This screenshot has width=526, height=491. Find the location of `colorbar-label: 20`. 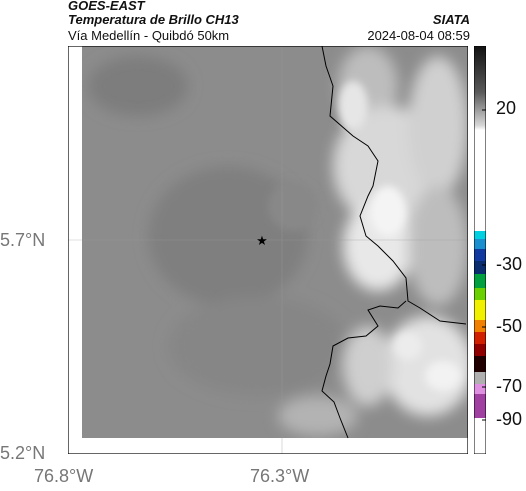

colorbar-label: 20 is located at coordinates (506, 108).